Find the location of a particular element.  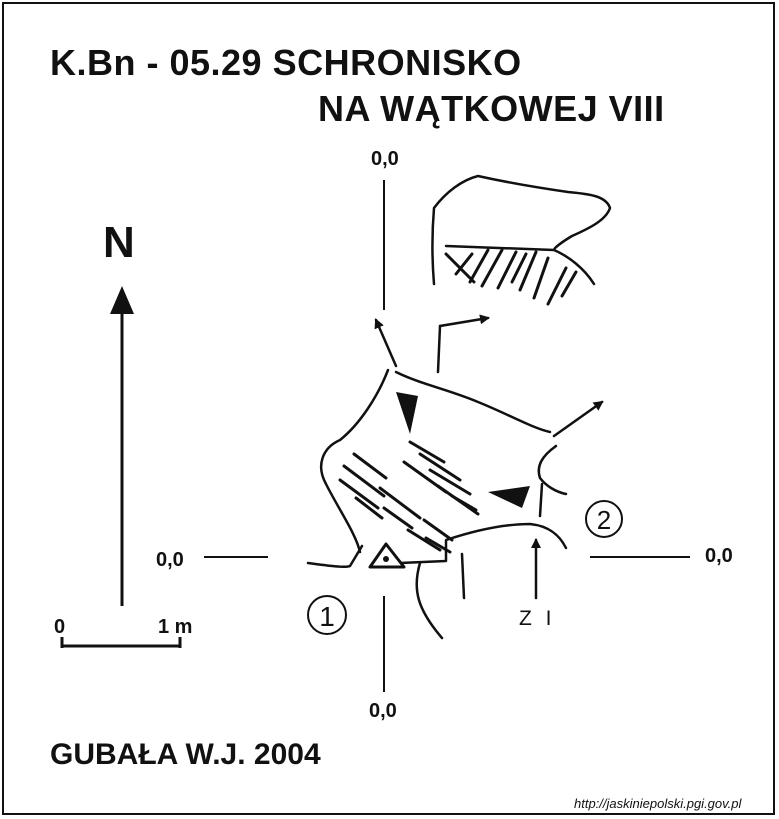

entrance-marker-1: 1 is located at coordinates (327, 615).